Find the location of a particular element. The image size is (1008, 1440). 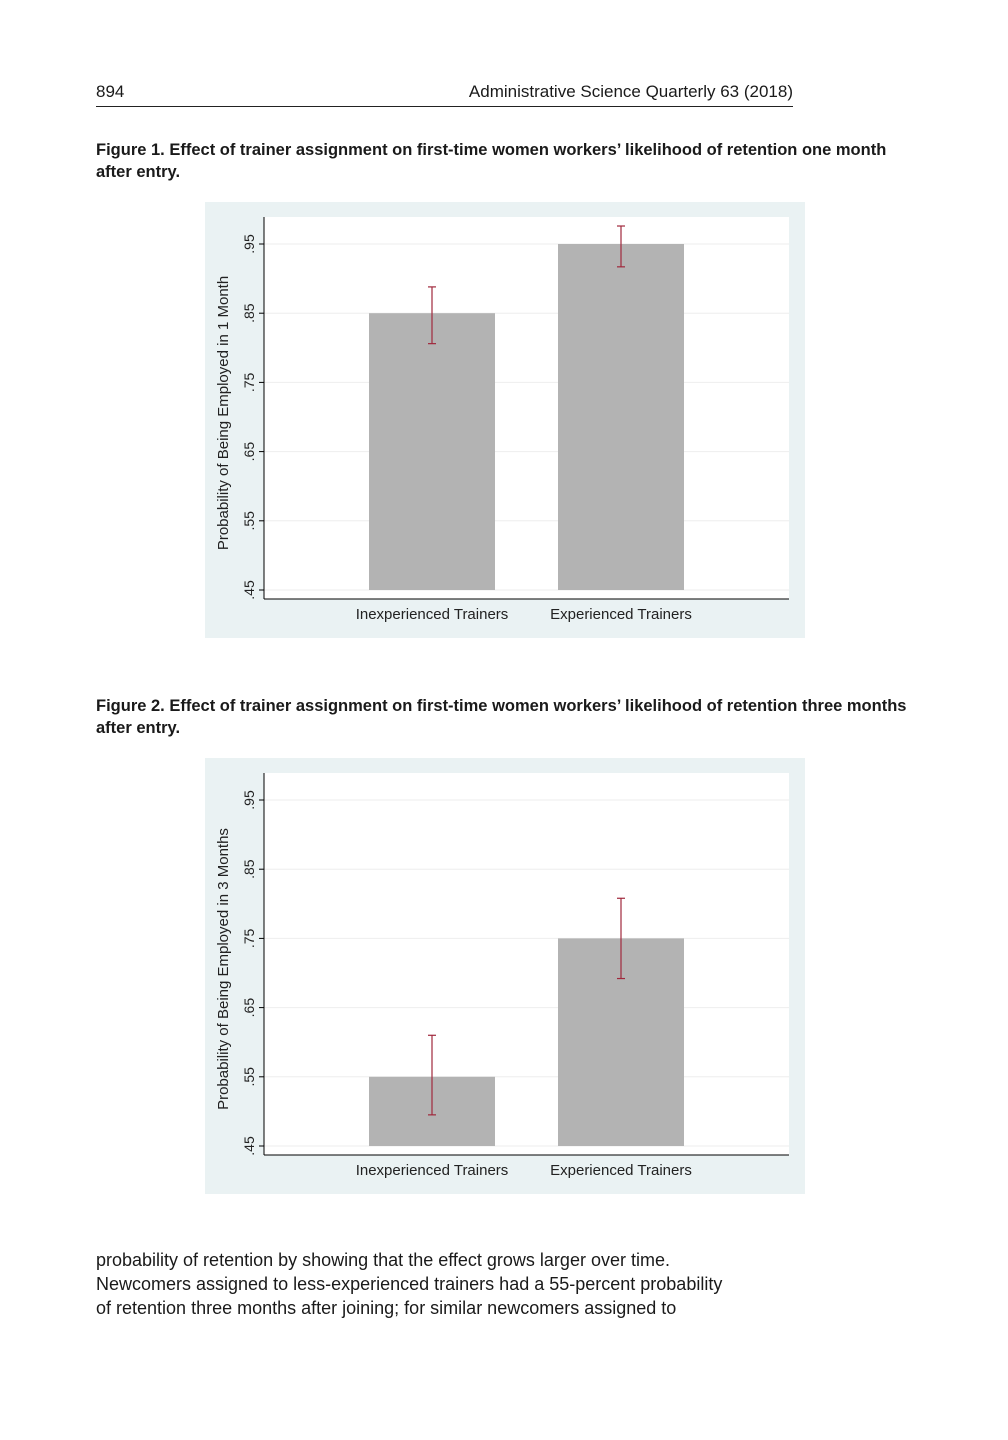

y-axis-label: Probability of Being Employed in 1 Month is located at coordinates (223, 413).